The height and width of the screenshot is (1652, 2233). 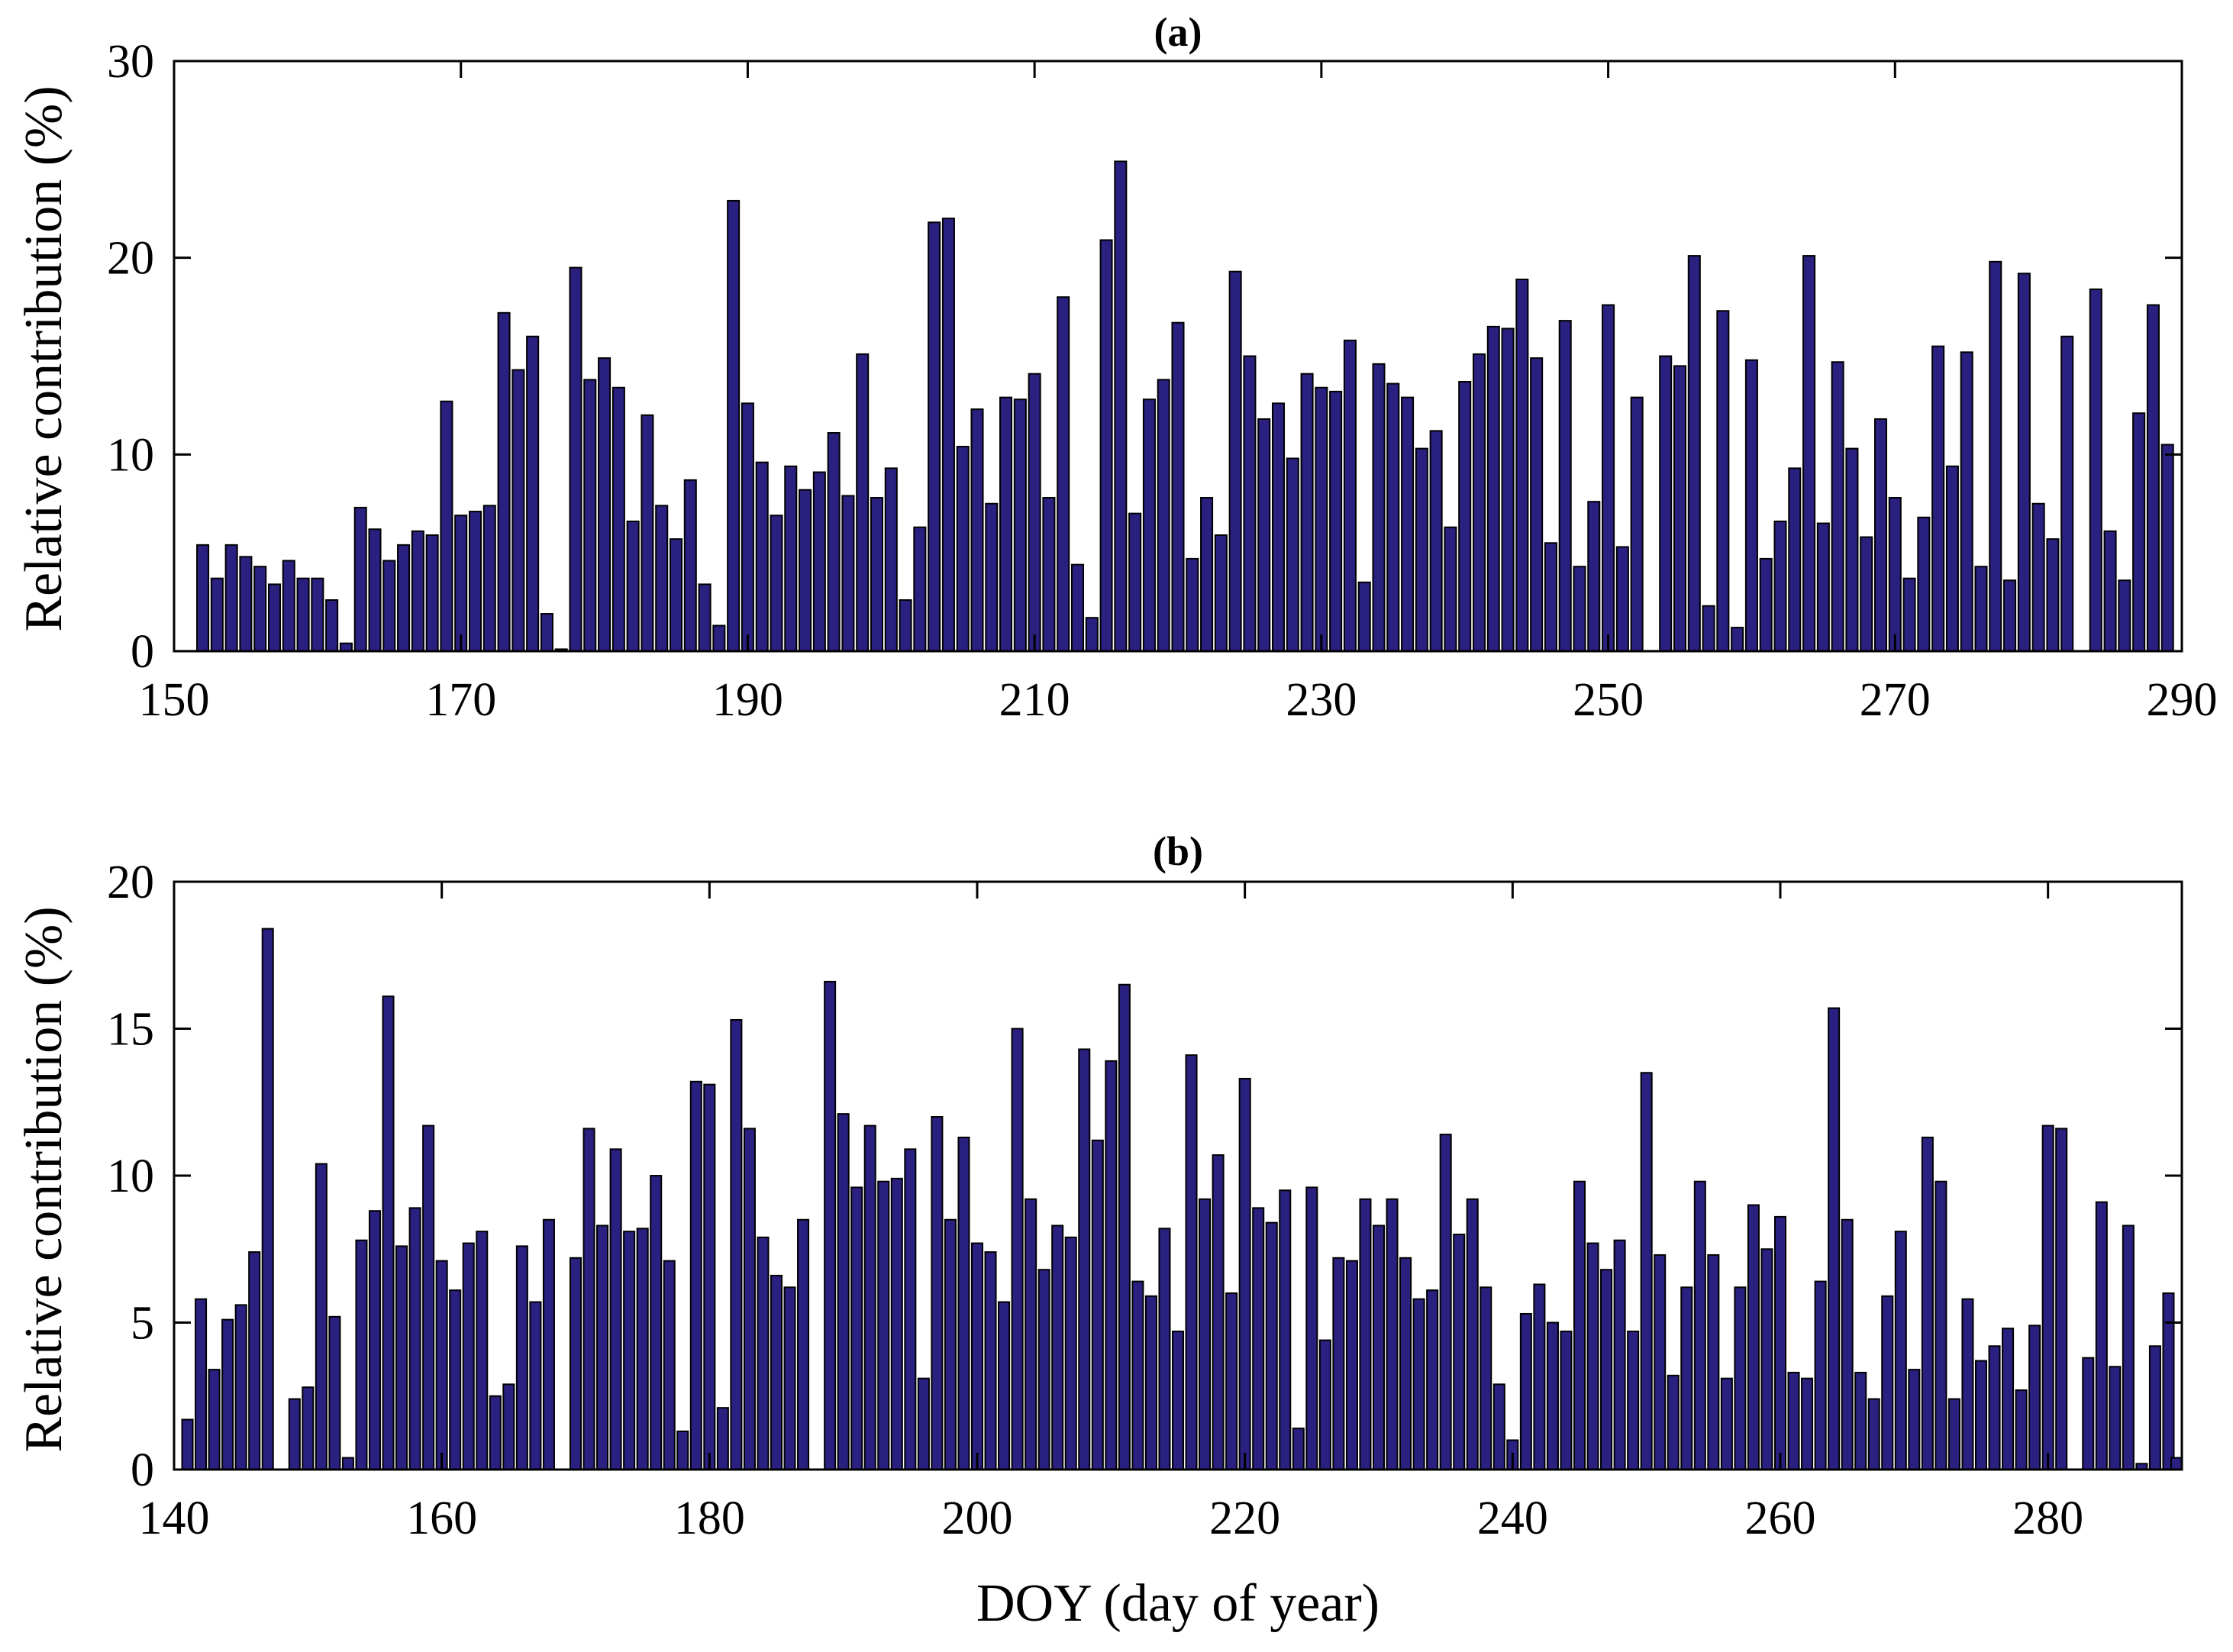 What do you see at coordinates (1780, 1518) in the screenshot?
I see `panel-b-x-tick-label: 260` at bounding box center [1780, 1518].